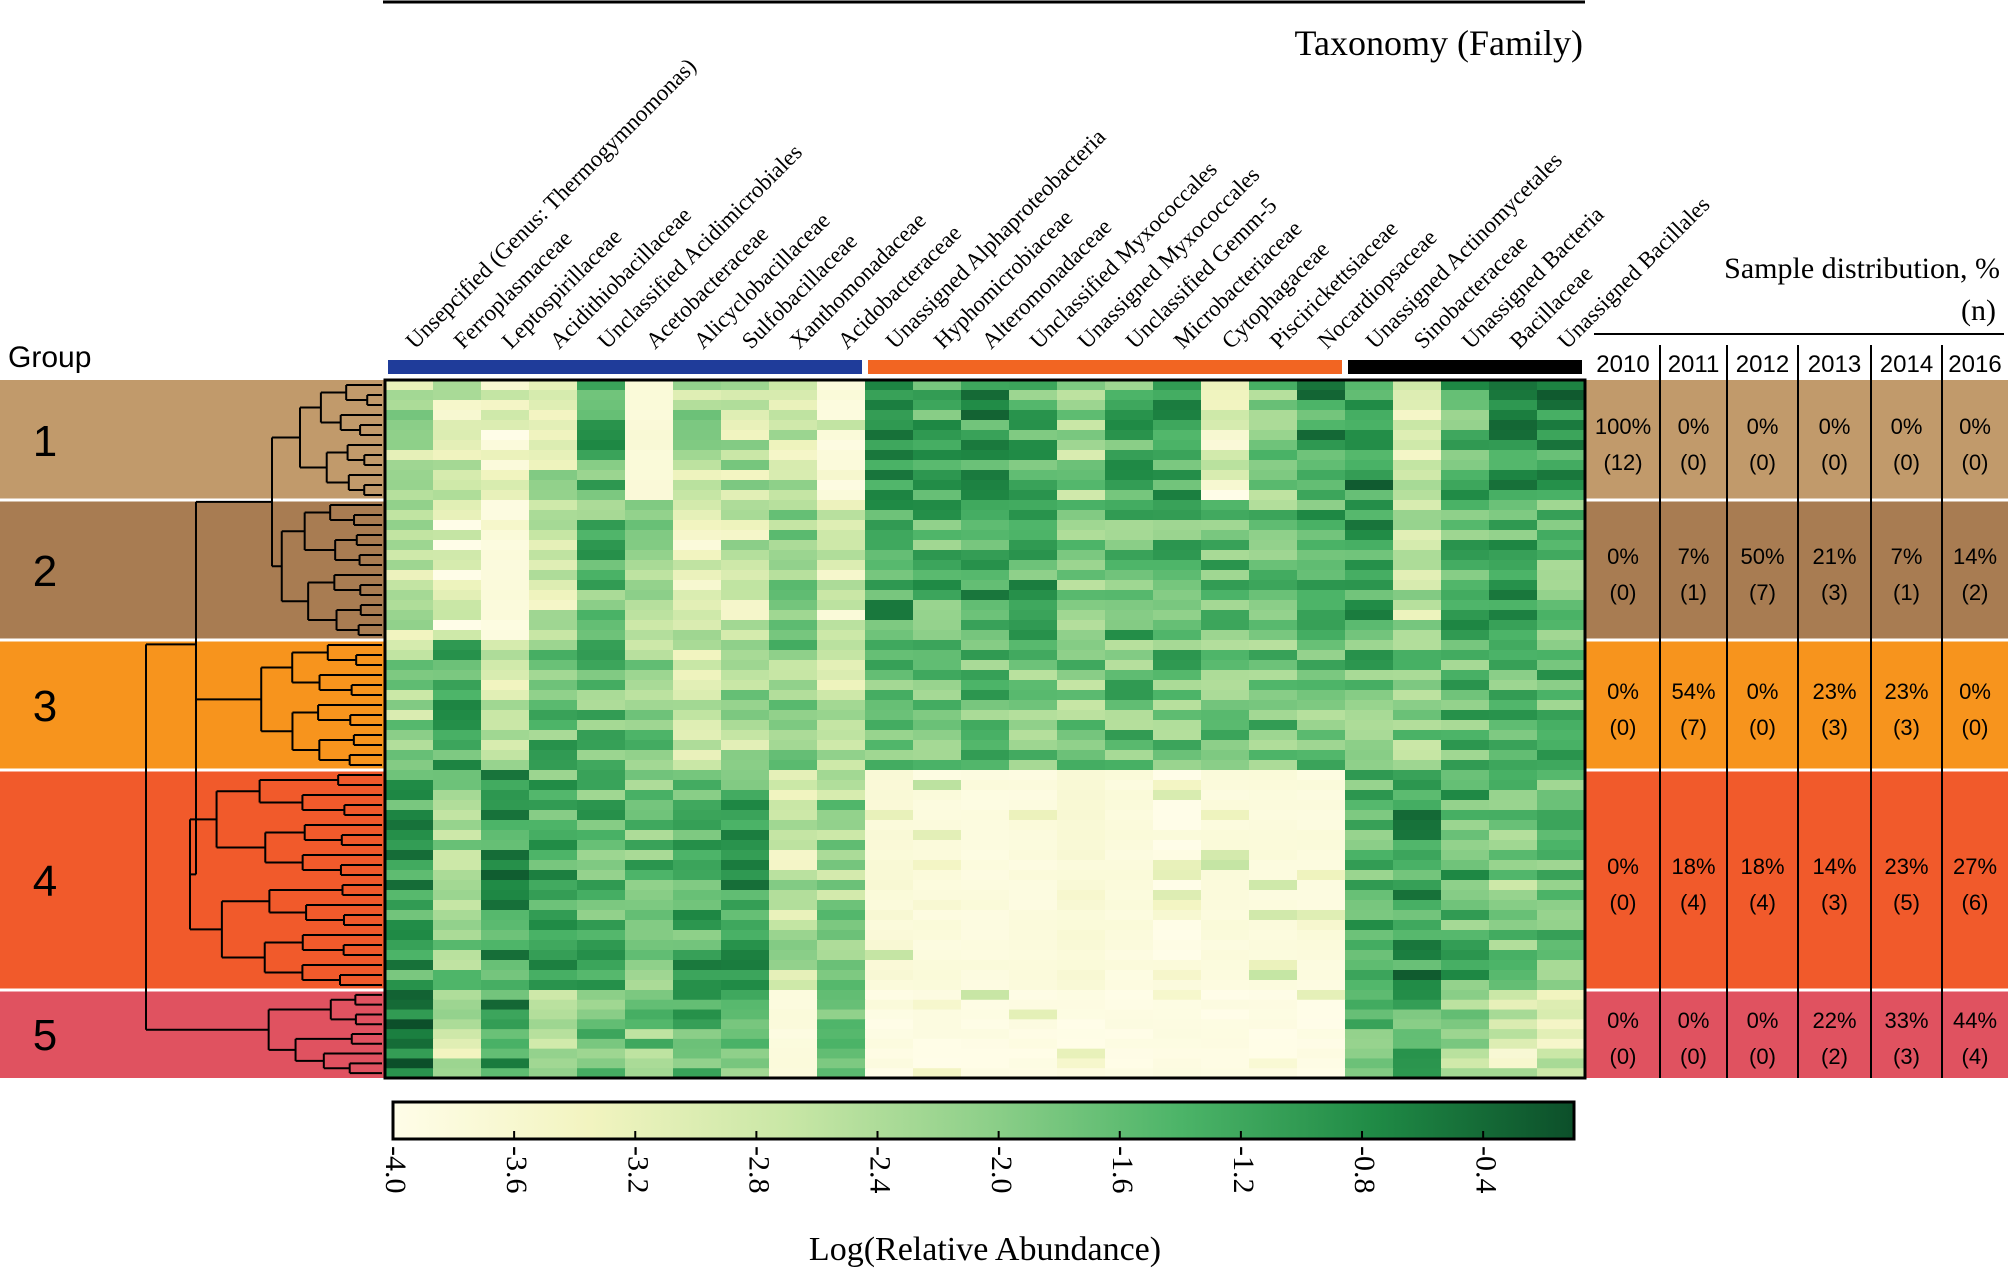  I want to click on distribution-count: (4), so click(1762, 902).